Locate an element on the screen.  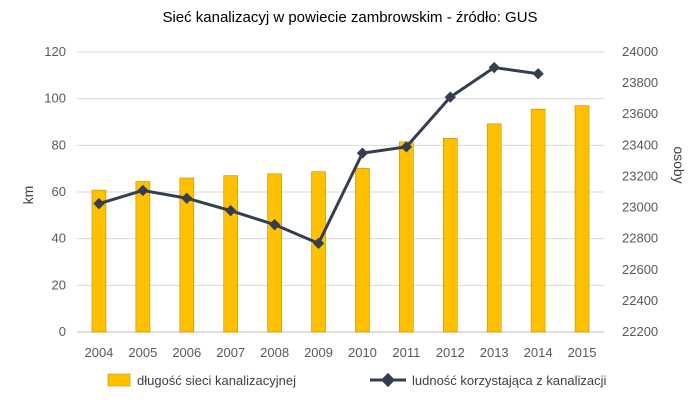
x-tick-label: 2006 is located at coordinates (186, 352).